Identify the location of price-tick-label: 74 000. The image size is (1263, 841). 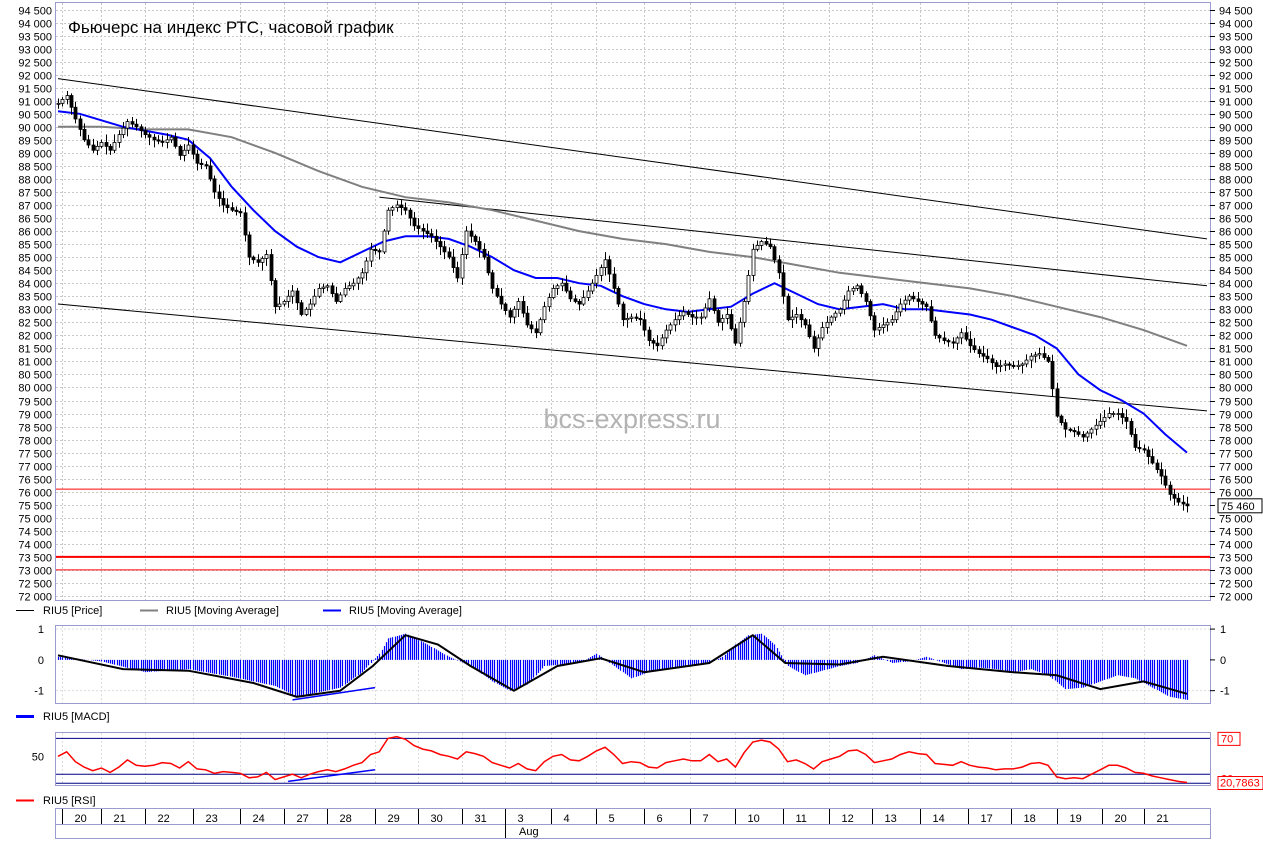
(1236, 546).